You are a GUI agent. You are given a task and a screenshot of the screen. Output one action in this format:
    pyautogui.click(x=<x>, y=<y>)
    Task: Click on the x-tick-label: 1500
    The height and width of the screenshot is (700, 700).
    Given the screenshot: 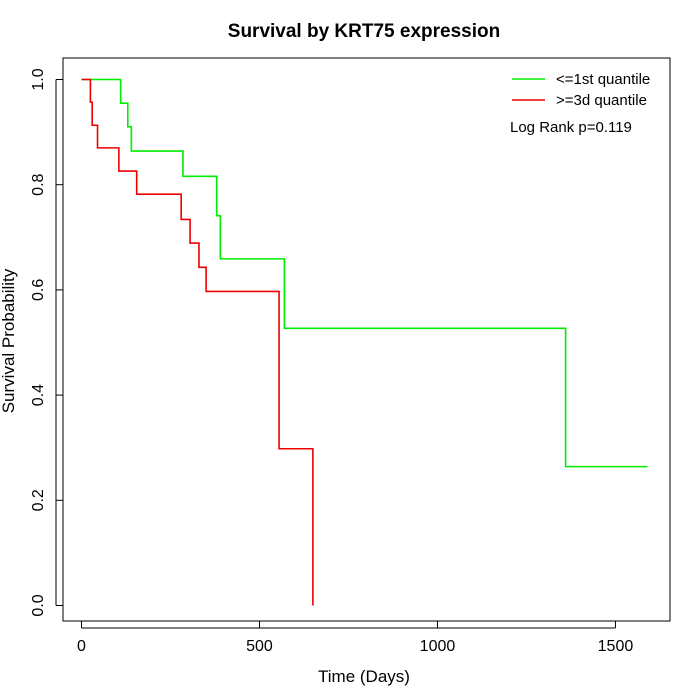 What is the action you would take?
    pyautogui.click(x=616, y=646)
    